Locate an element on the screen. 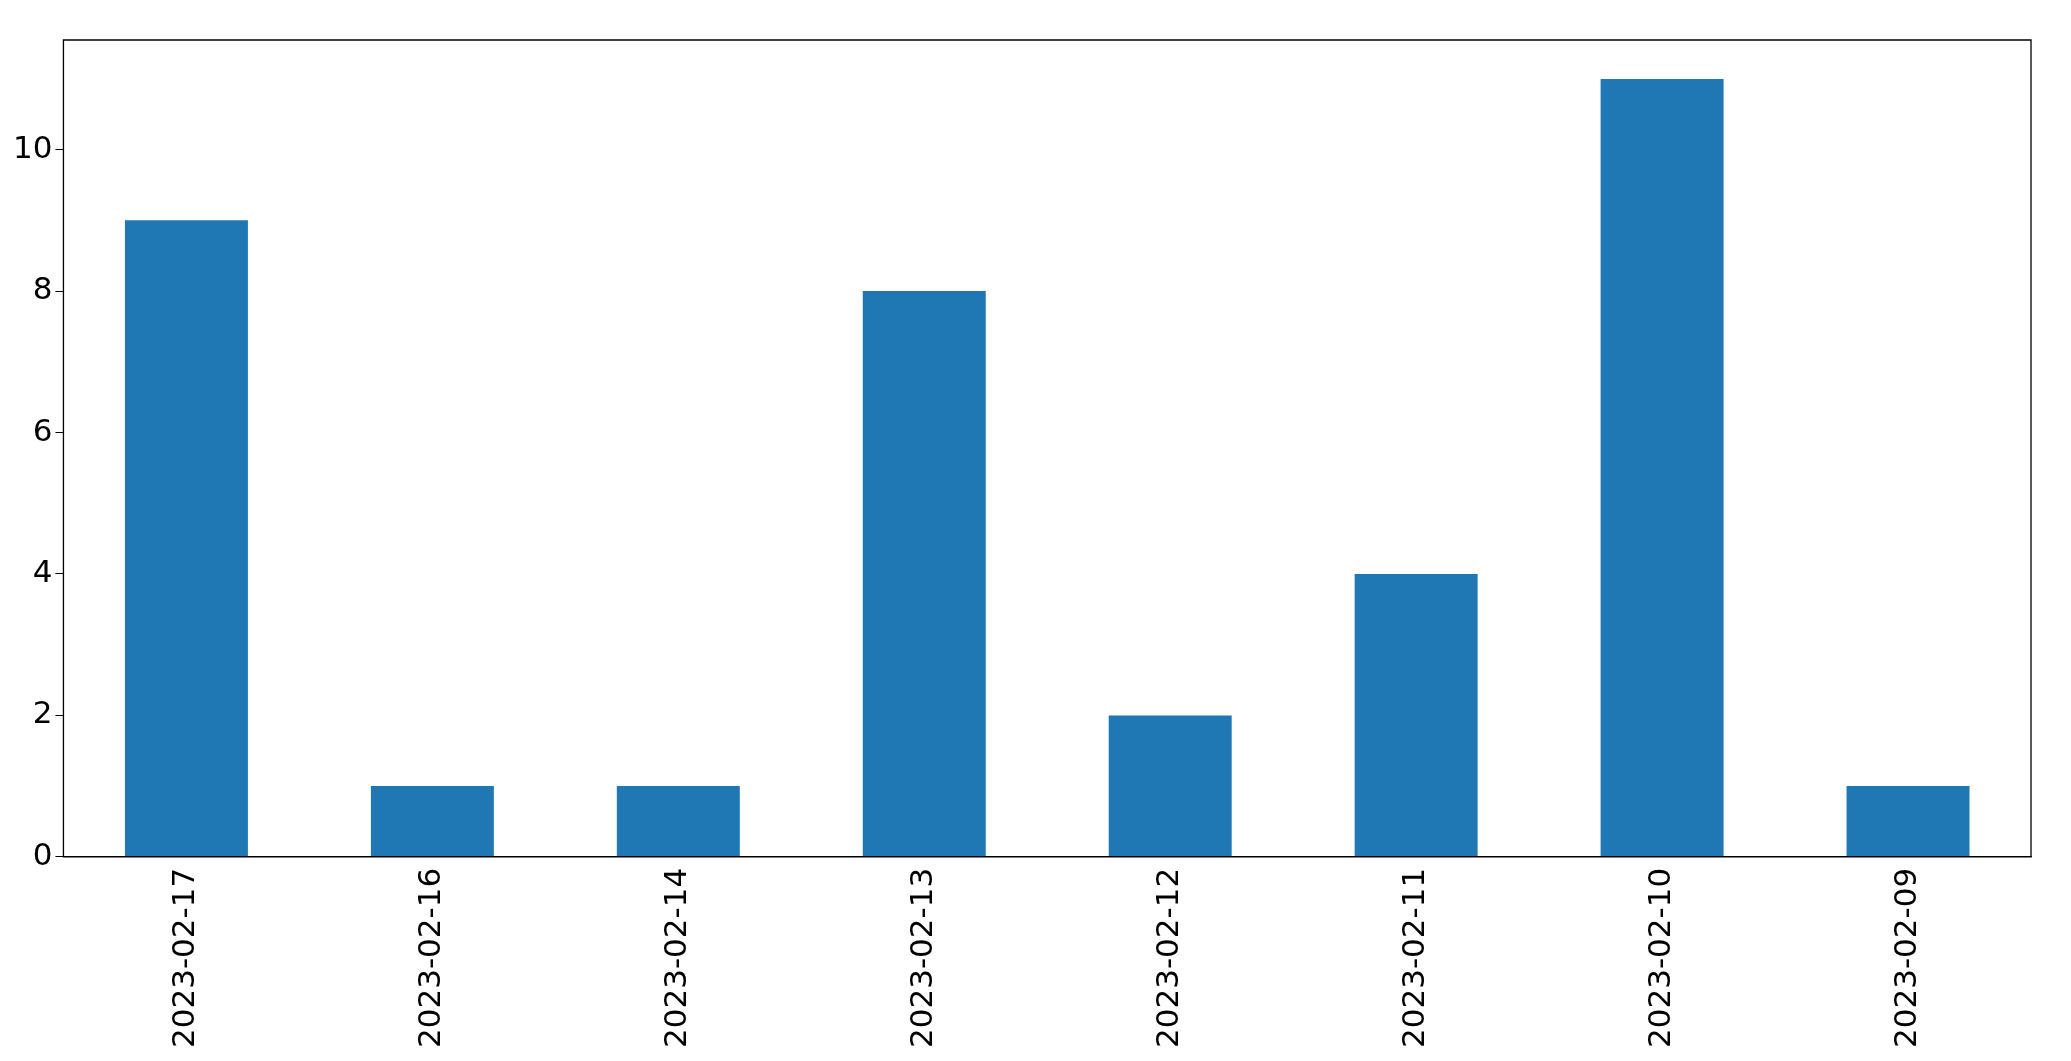 This screenshot has height=1061, width=2071. x-tick-label: 2023-02-11 is located at coordinates (1413, 958).